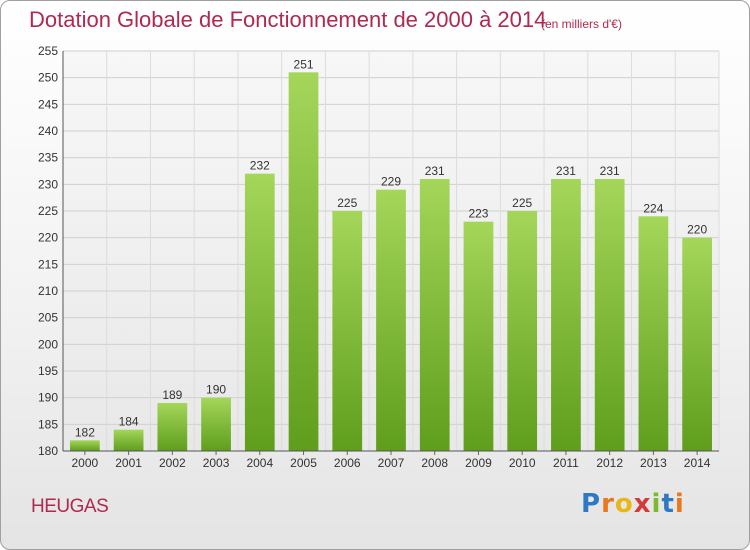 This screenshot has width=750, height=550. What do you see at coordinates (85, 463) in the screenshot?
I see `x-tick-label: 2000` at bounding box center [85, 463].